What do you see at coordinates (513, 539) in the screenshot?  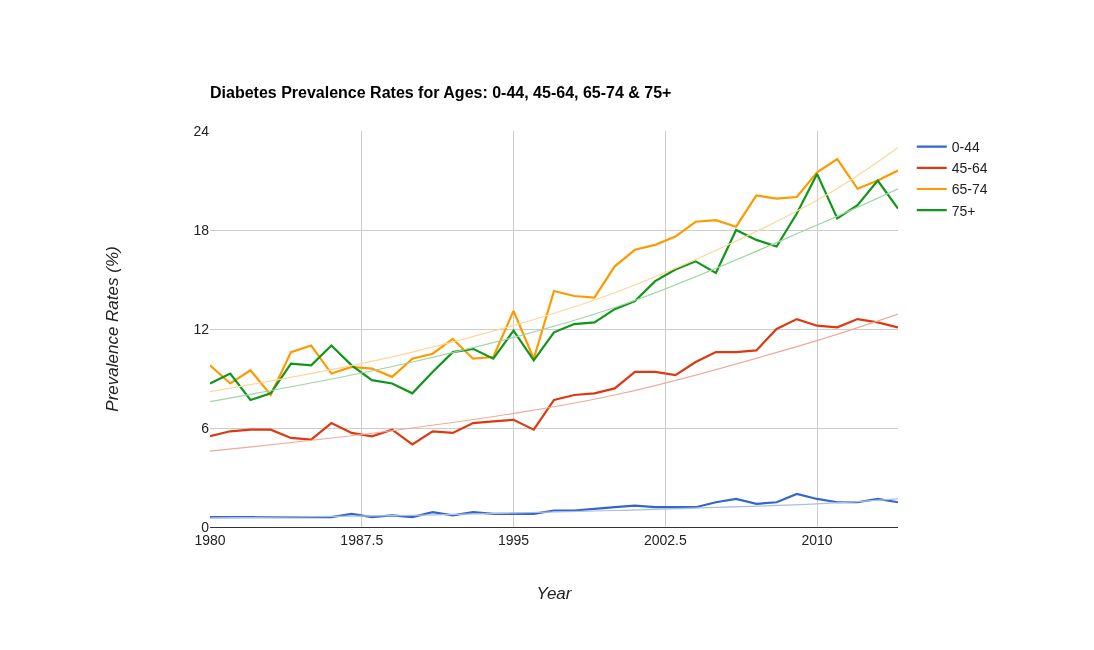 I see `x-tick-label: 1995` at bounding box center [513, 539].